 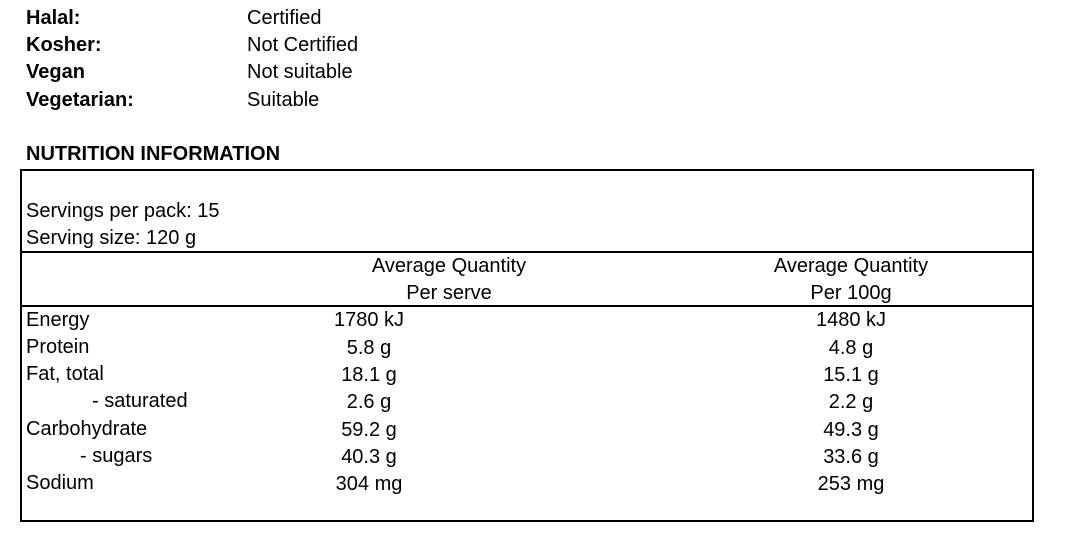 What do you see at coordinates (153, 154) in the screenshot?
I see `nutrition-title: NUTRITION INFORMATION` at bounding box center [153, 154].